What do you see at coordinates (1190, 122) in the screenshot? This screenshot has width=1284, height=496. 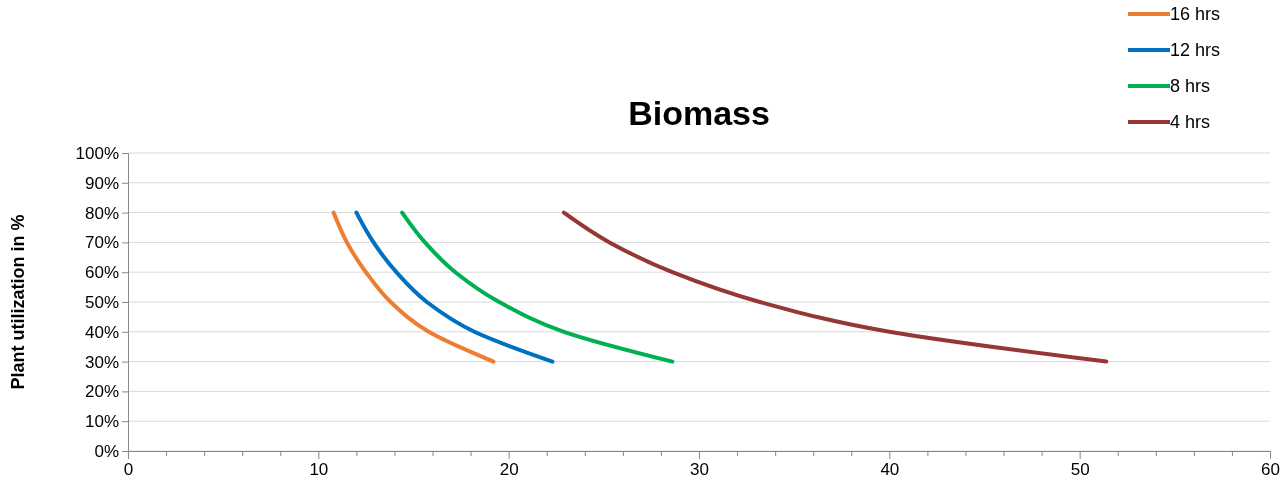 I see `legend-label: 4 hrs` at bounding box center [1190, 122].